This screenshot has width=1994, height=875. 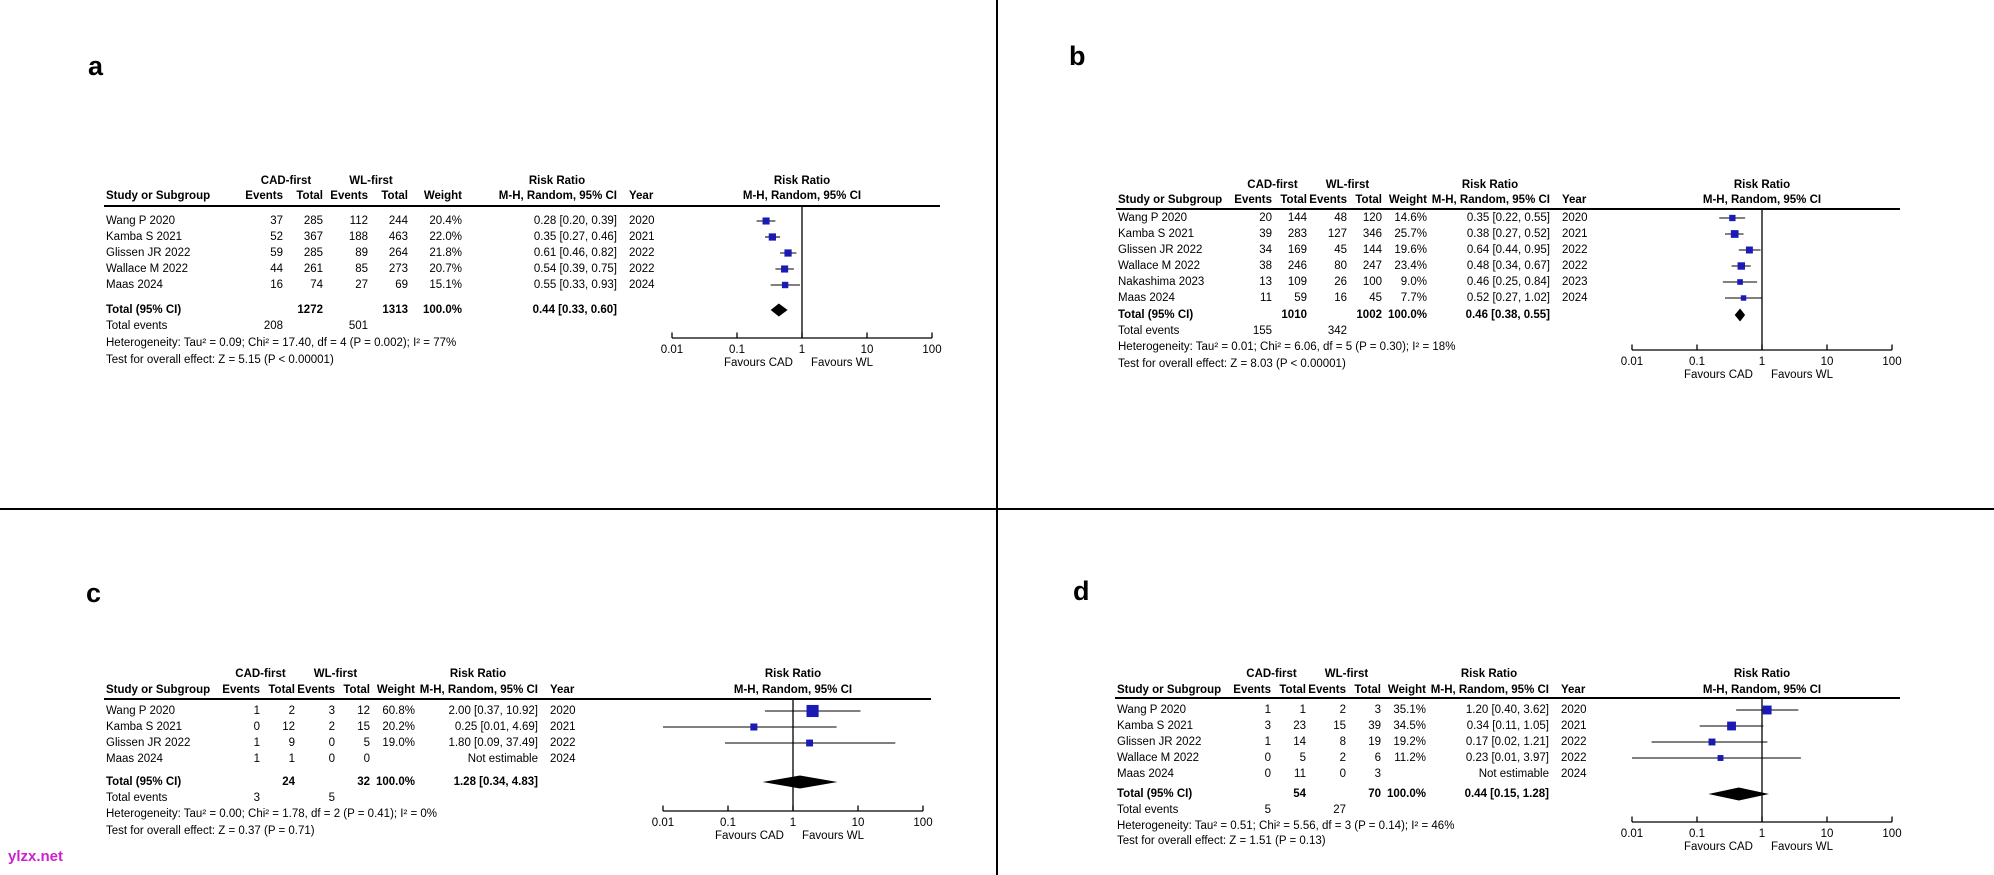 I want to click on events2-cell: 112, so click(x=358, y=221).